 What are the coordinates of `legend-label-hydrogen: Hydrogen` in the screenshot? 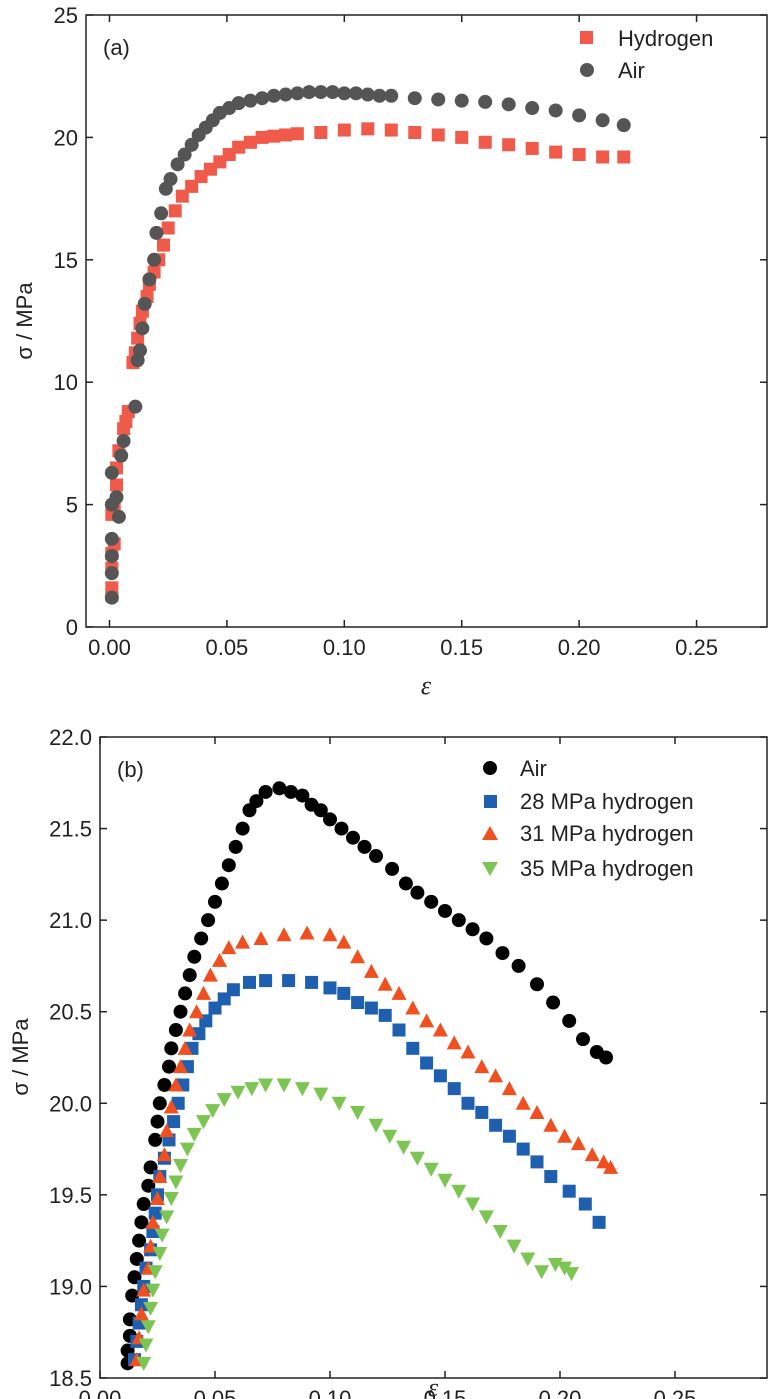 It's located at (665, 38).